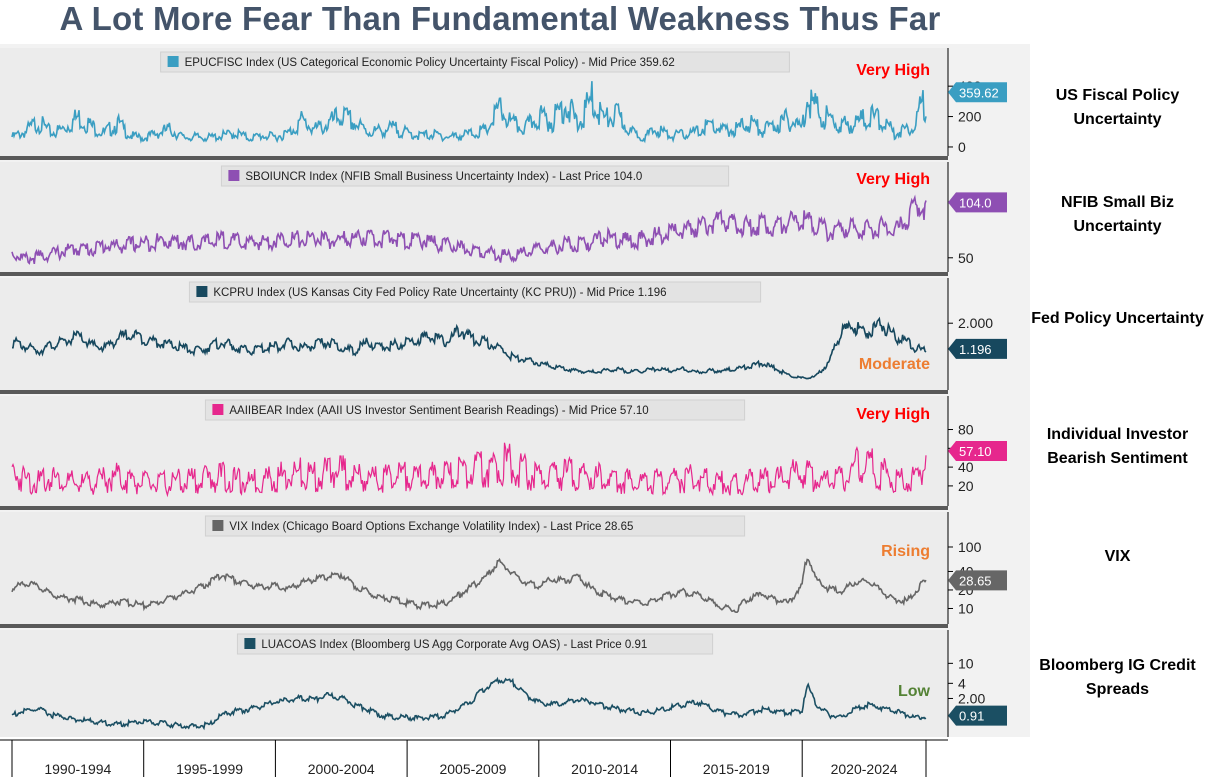 The height and width of the screenshot is (777, 1205). I want to click on last-value-label: 359.62, so click(979, 92).